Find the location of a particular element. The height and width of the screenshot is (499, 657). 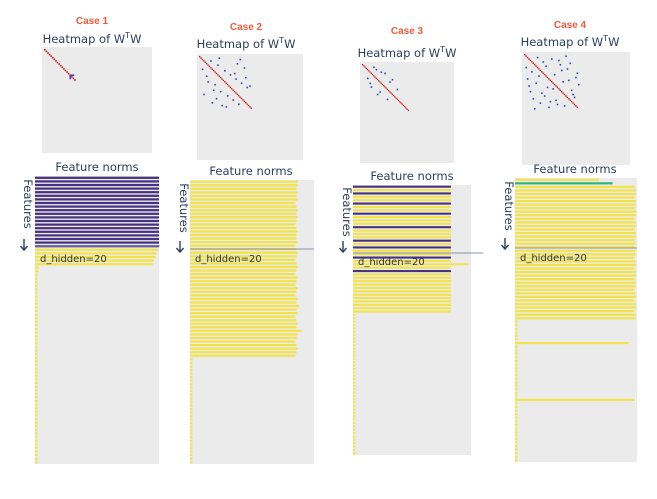

heatmap-title-sup: T is located at coordinates (442, 49).